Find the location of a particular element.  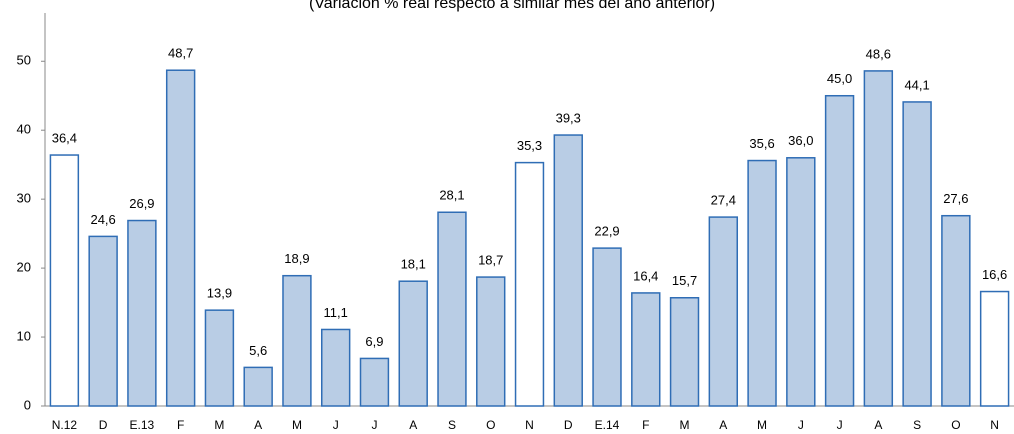

y-tick-label: 0 is located at coordinates (27, 404).